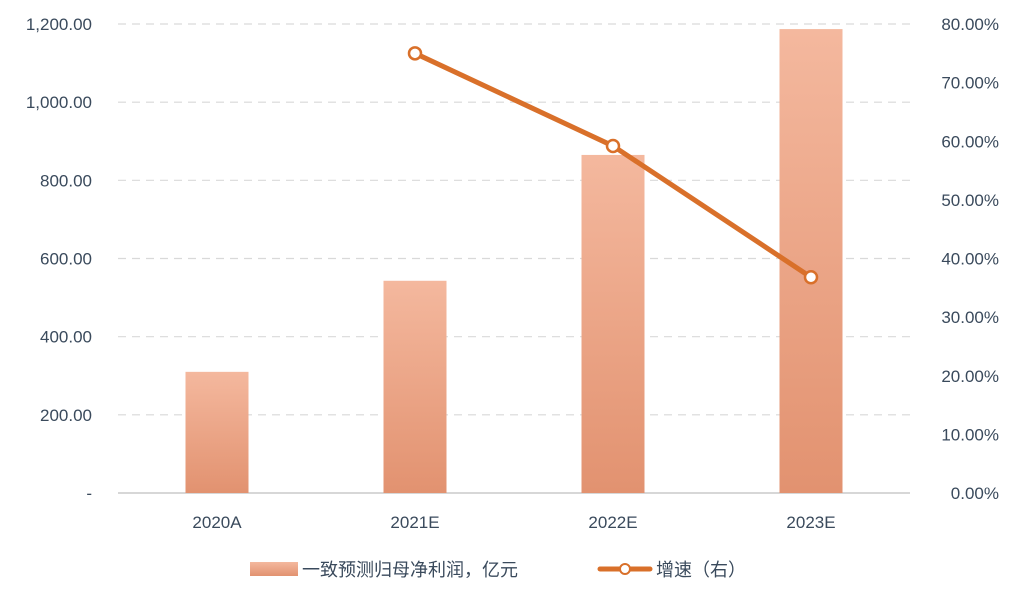  Describe the element at coordinates (66, 337) in the screenshot. I see `left-tick-label: 400.00` at that location.